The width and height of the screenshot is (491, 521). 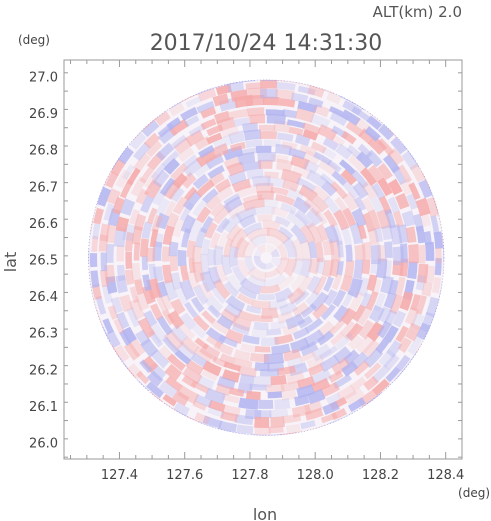 What do you see at coordinates (184, 475) in the screenshot?
I see `x-tick-label: 127.6` at bounding box center [184, 475].